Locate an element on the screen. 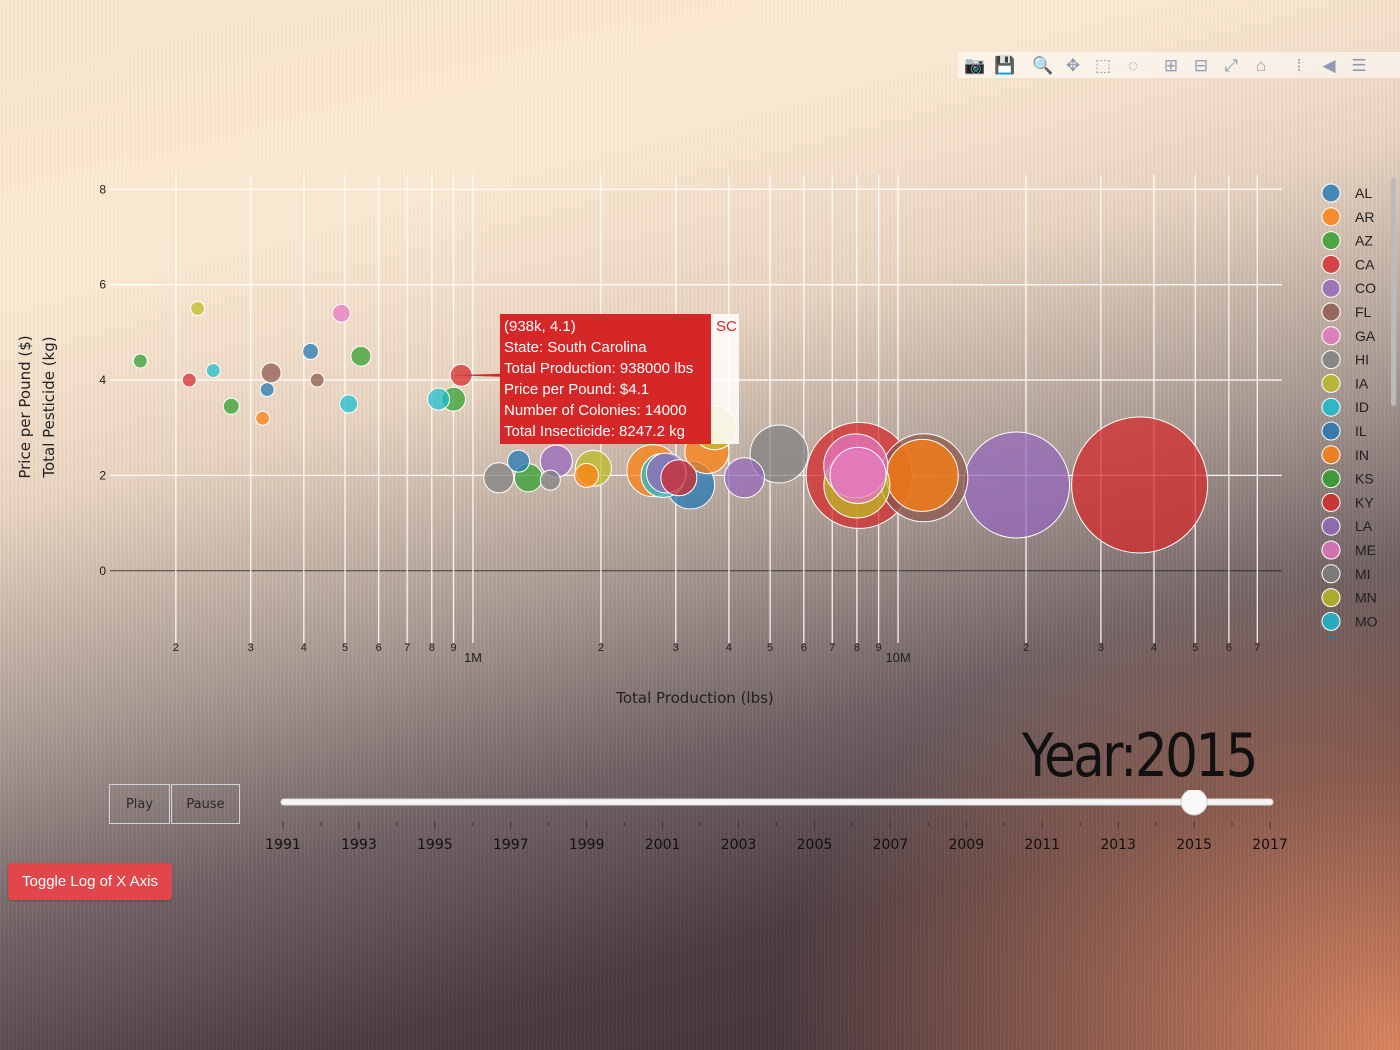  camera-icon: 📷 is located at coordinates (975, 65).